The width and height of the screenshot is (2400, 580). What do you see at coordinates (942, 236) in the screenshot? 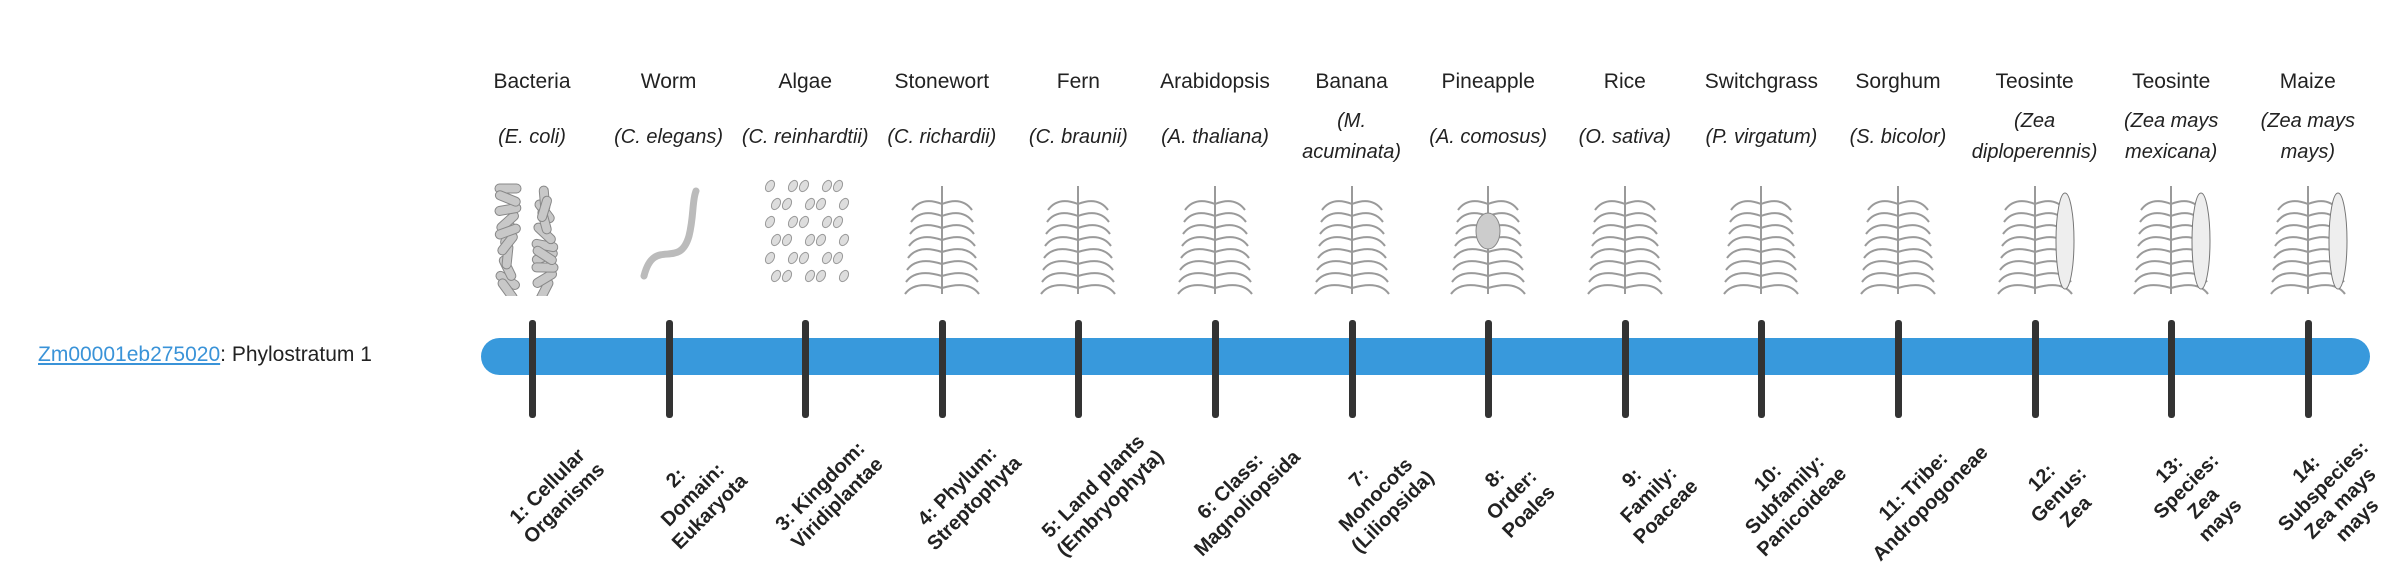
I see `stonewort-icon` at bounding box center [942, 236].